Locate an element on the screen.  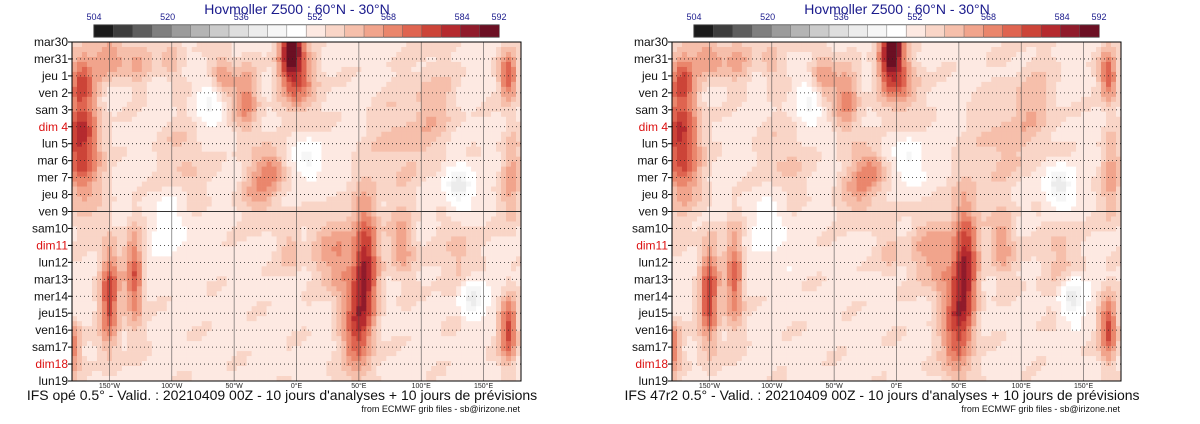
day-label: ven 2 is located at coordinates (54, 93).